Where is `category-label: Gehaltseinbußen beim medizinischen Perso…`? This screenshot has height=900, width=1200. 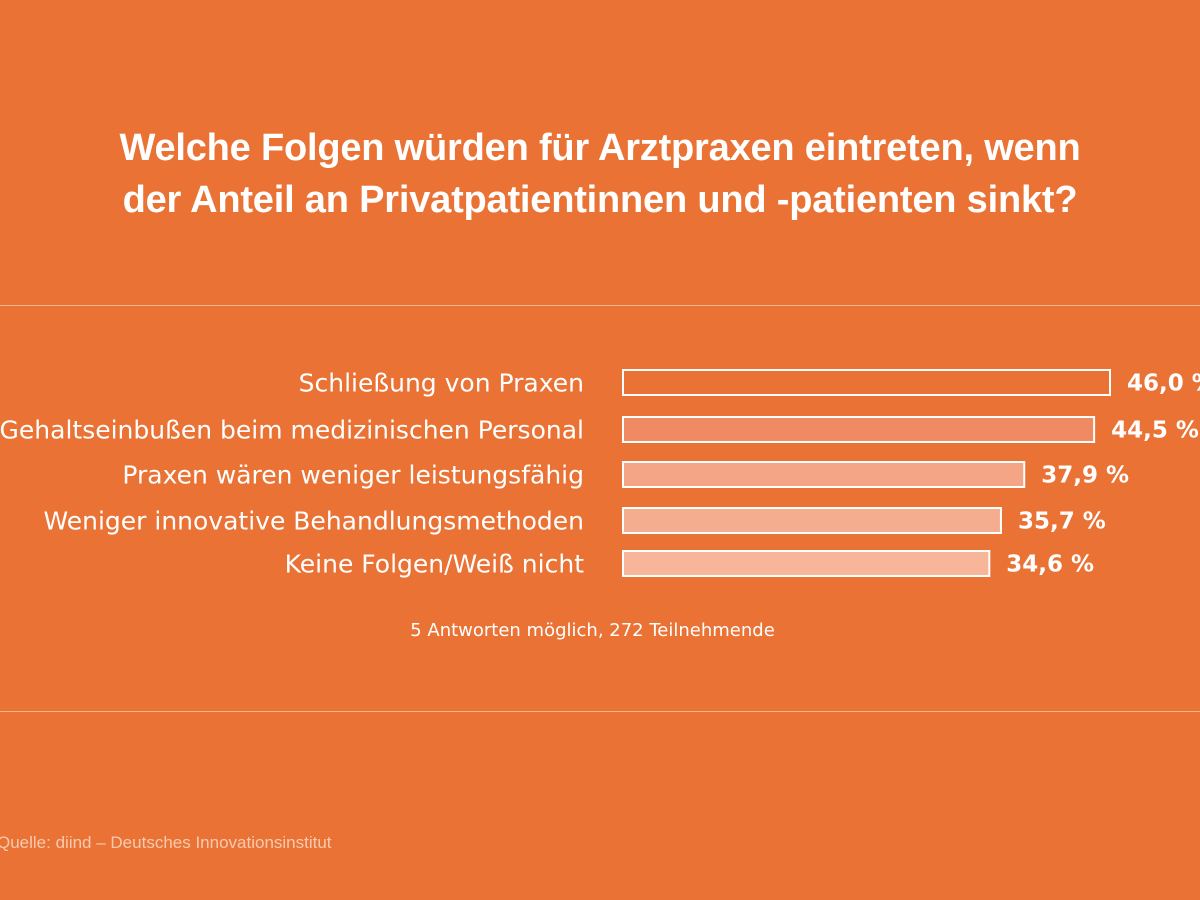
category-label: Gehaltseinbußen beim medizinischen Perso… is located at coordinates (292, 430).